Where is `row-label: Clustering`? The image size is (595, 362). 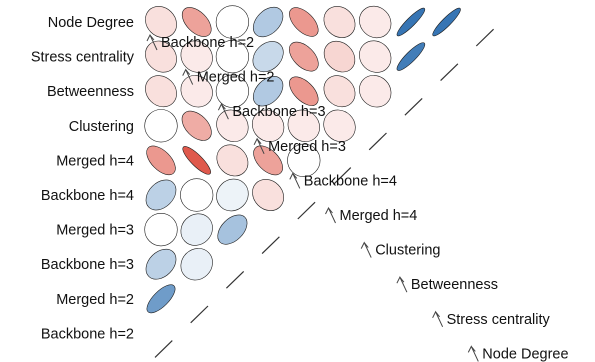
row-label: Clustering is located at coordinates (101, 127).